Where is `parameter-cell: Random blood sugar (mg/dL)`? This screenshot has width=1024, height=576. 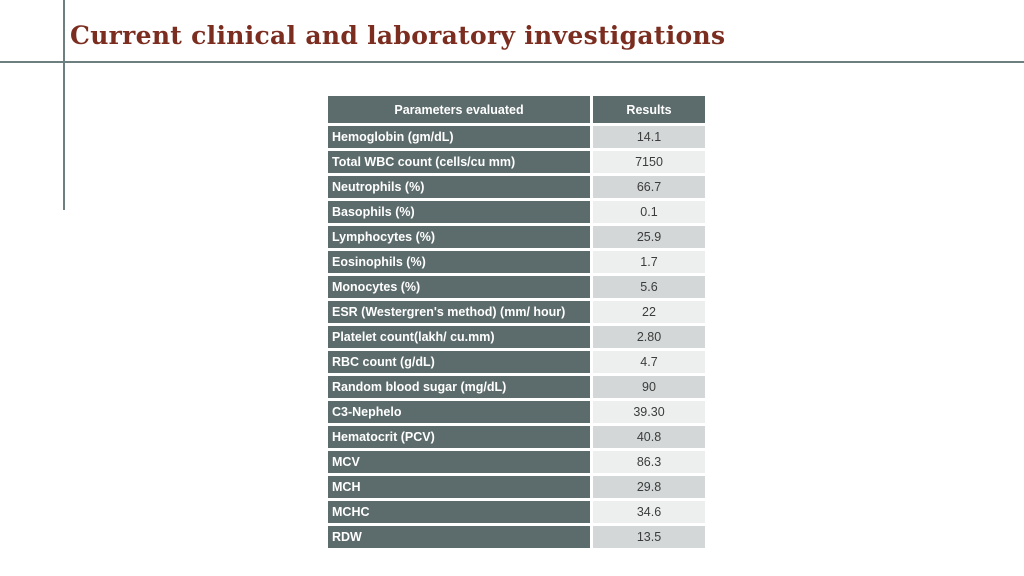
parameter-cell: Random blood sugar (mg/dL) is located at coordinates (459, 387).